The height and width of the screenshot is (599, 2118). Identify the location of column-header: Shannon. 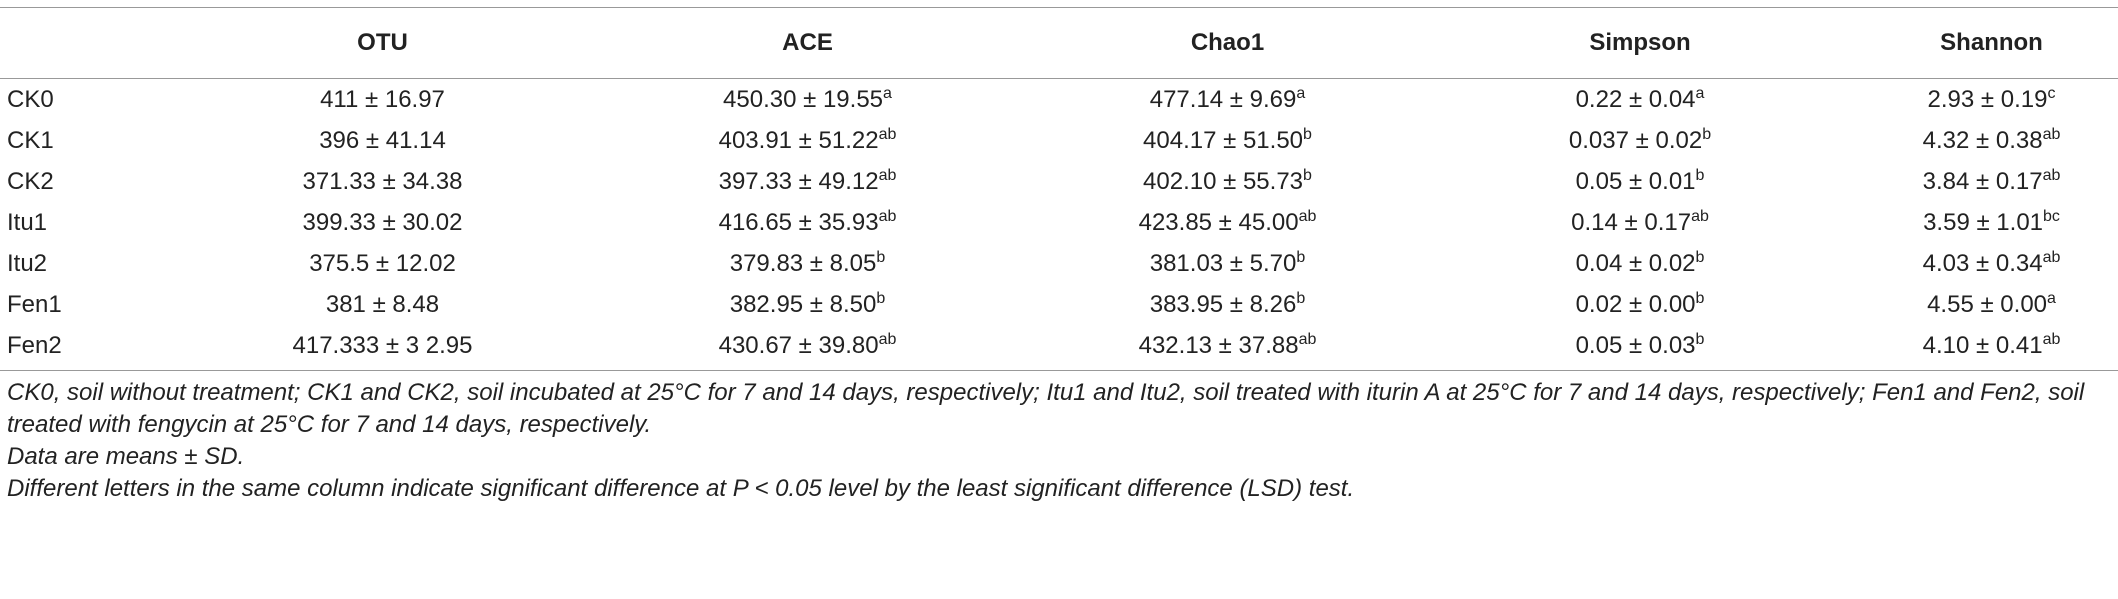
(1991, 43).